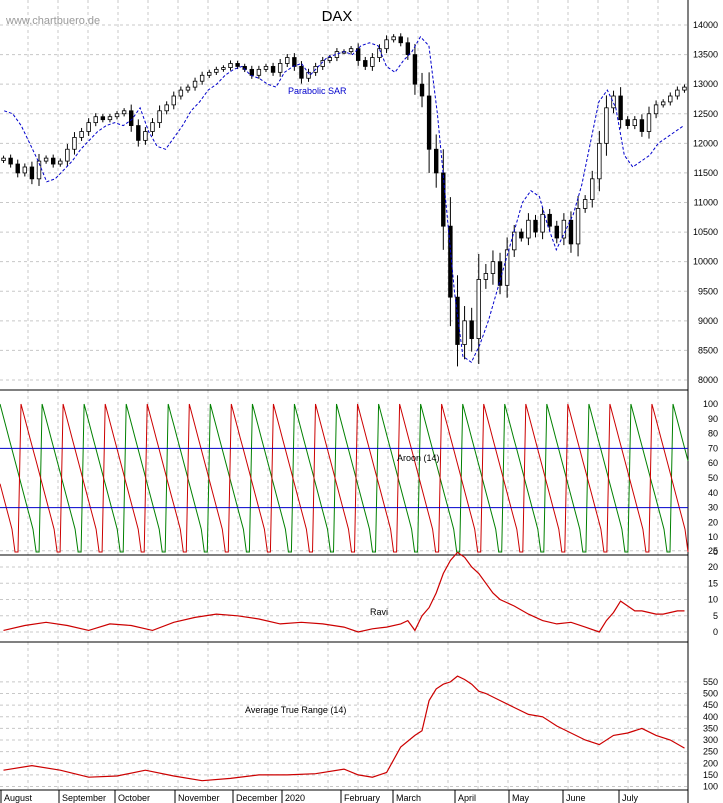 The image size is (723, 803). What do you see at coordinates (408, 798) in the screenshot?
I see `x-tick-label: March` at bounding box center [408, 798].